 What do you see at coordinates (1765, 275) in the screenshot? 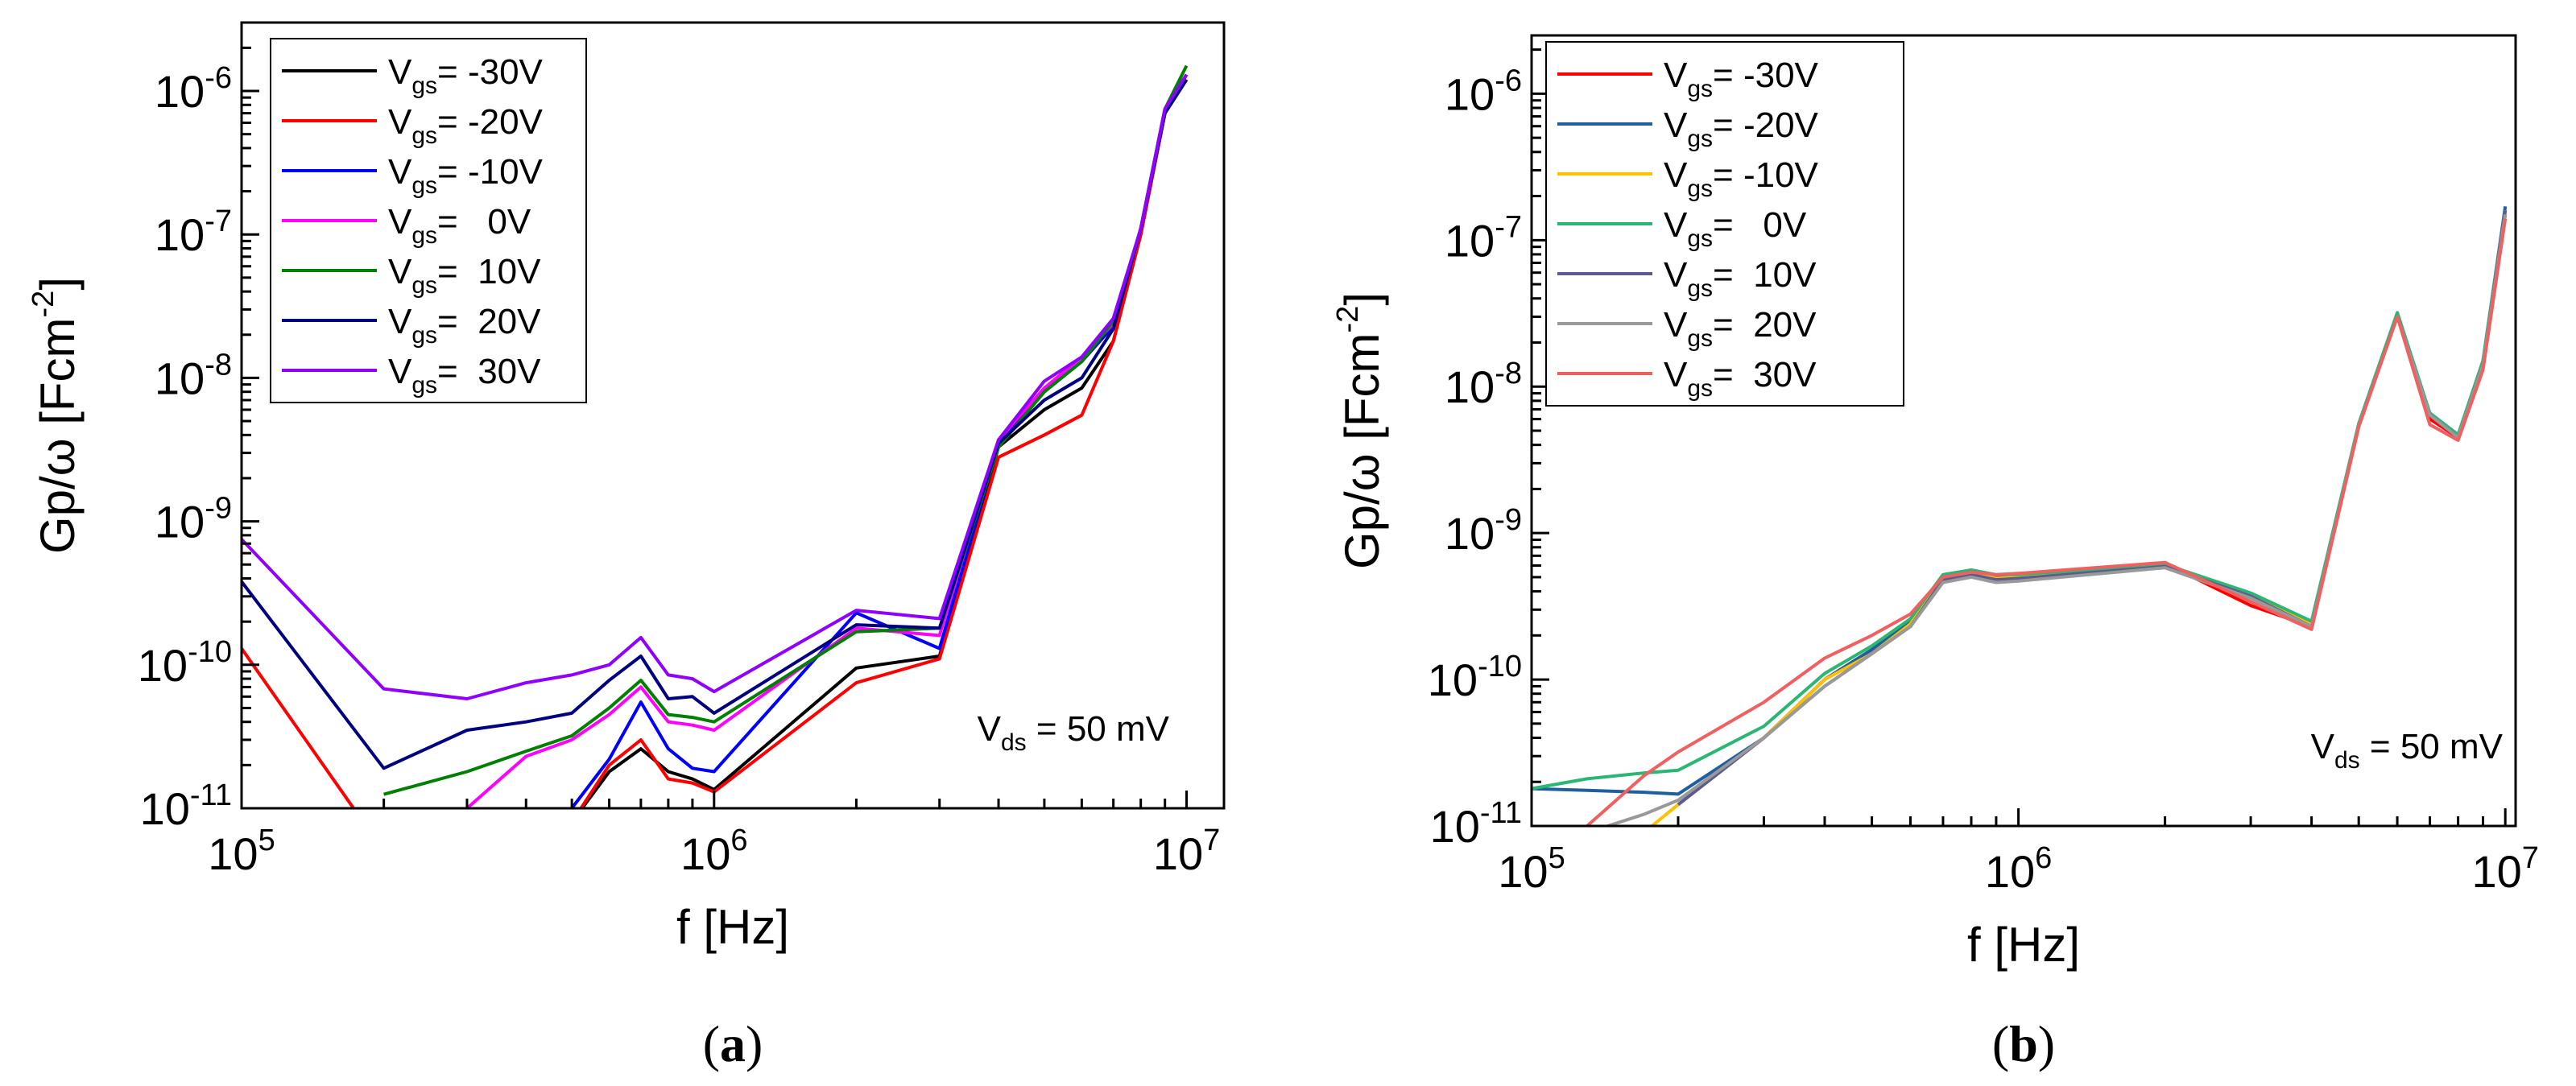
I see `legend-value: = 10V` at bounding box center [1765, 275].